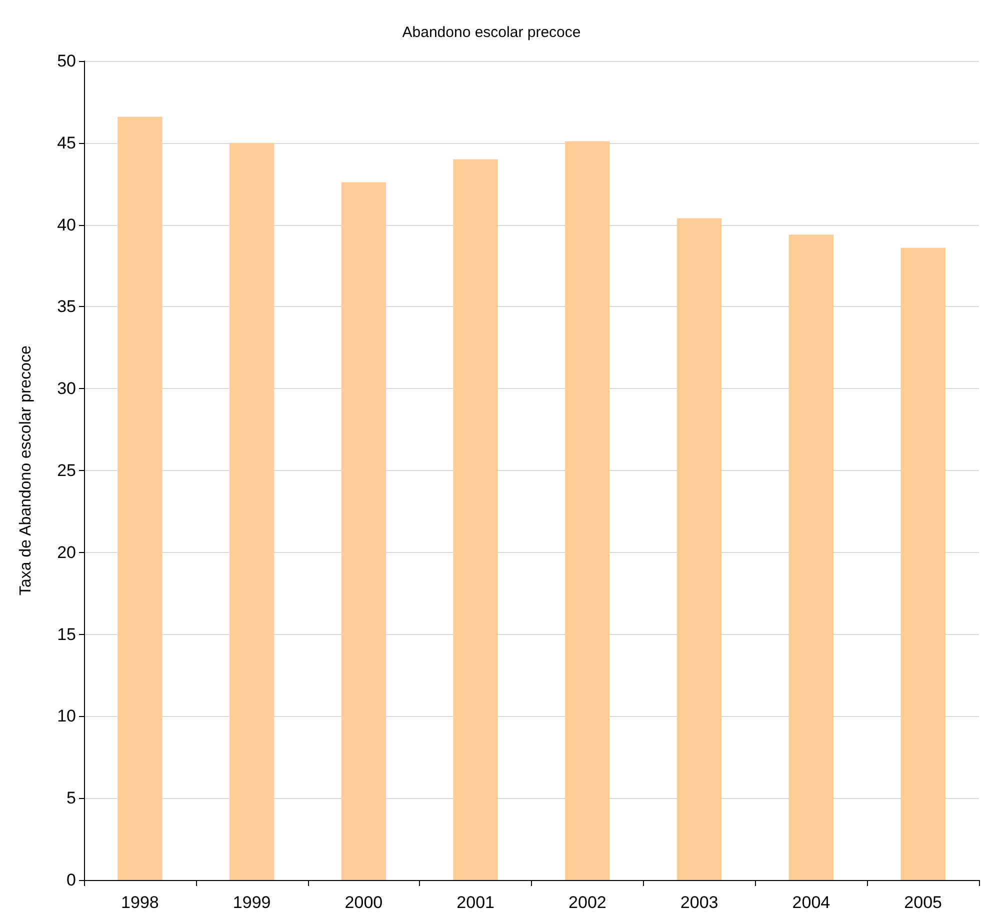 Image resolution: width=983 pixels, height=919 pixels. Describe the element at coordinates (71, 798) in the screenshot. I see `y-tick-label: 5` at that location.